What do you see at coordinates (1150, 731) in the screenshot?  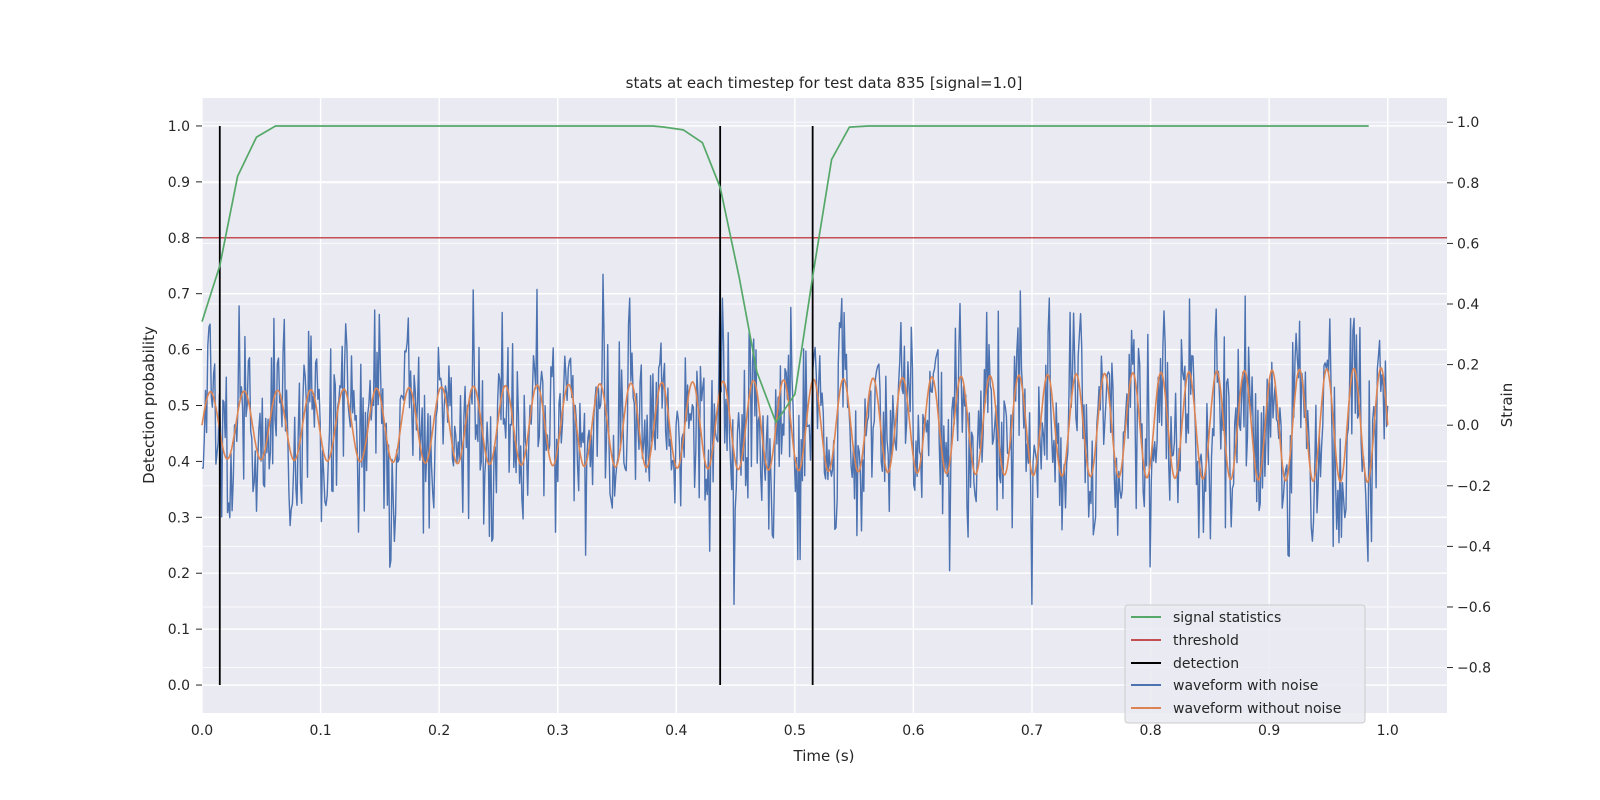 I see `x-tick-label: 0.8` at bounding box center [1150, 731].